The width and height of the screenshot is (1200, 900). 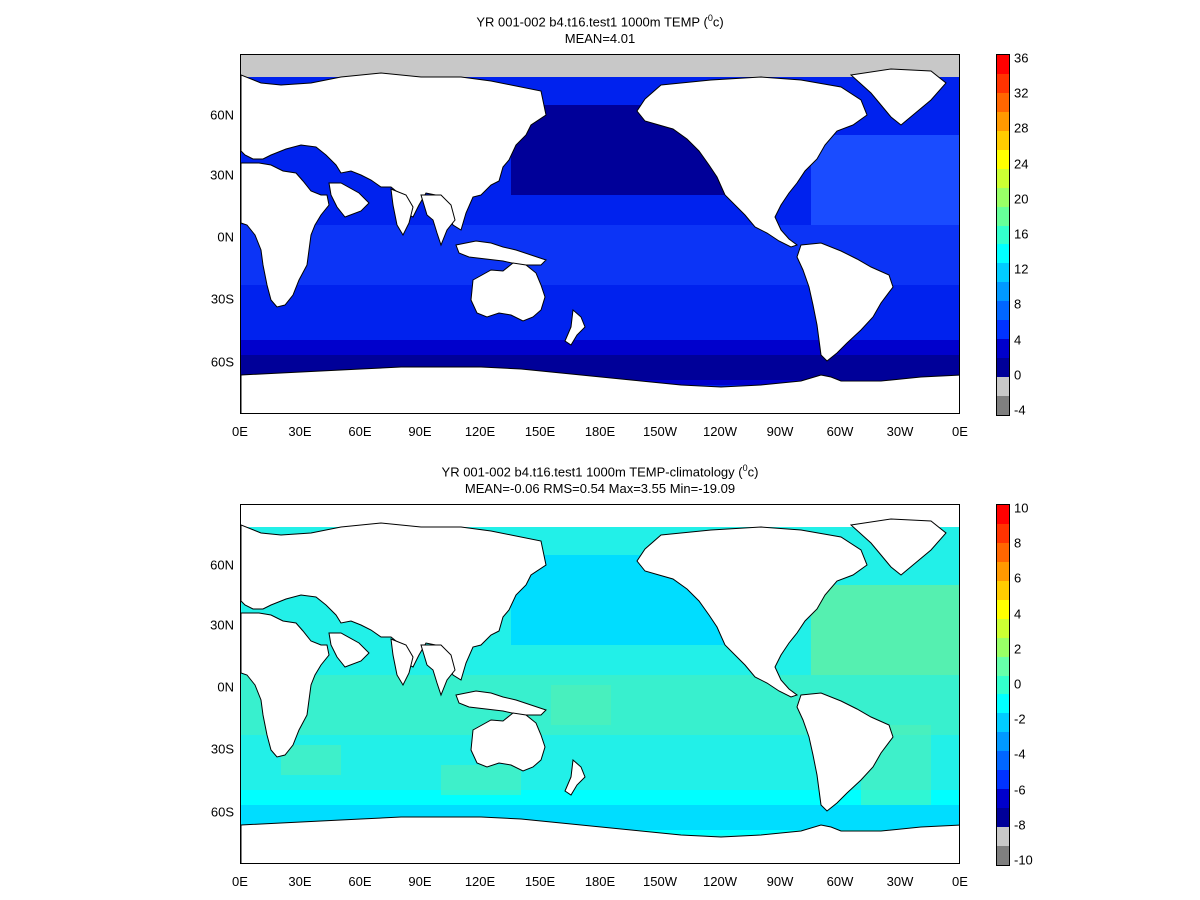 I want to click on lat-tick-label: 30S, so click(x=222, y=299).